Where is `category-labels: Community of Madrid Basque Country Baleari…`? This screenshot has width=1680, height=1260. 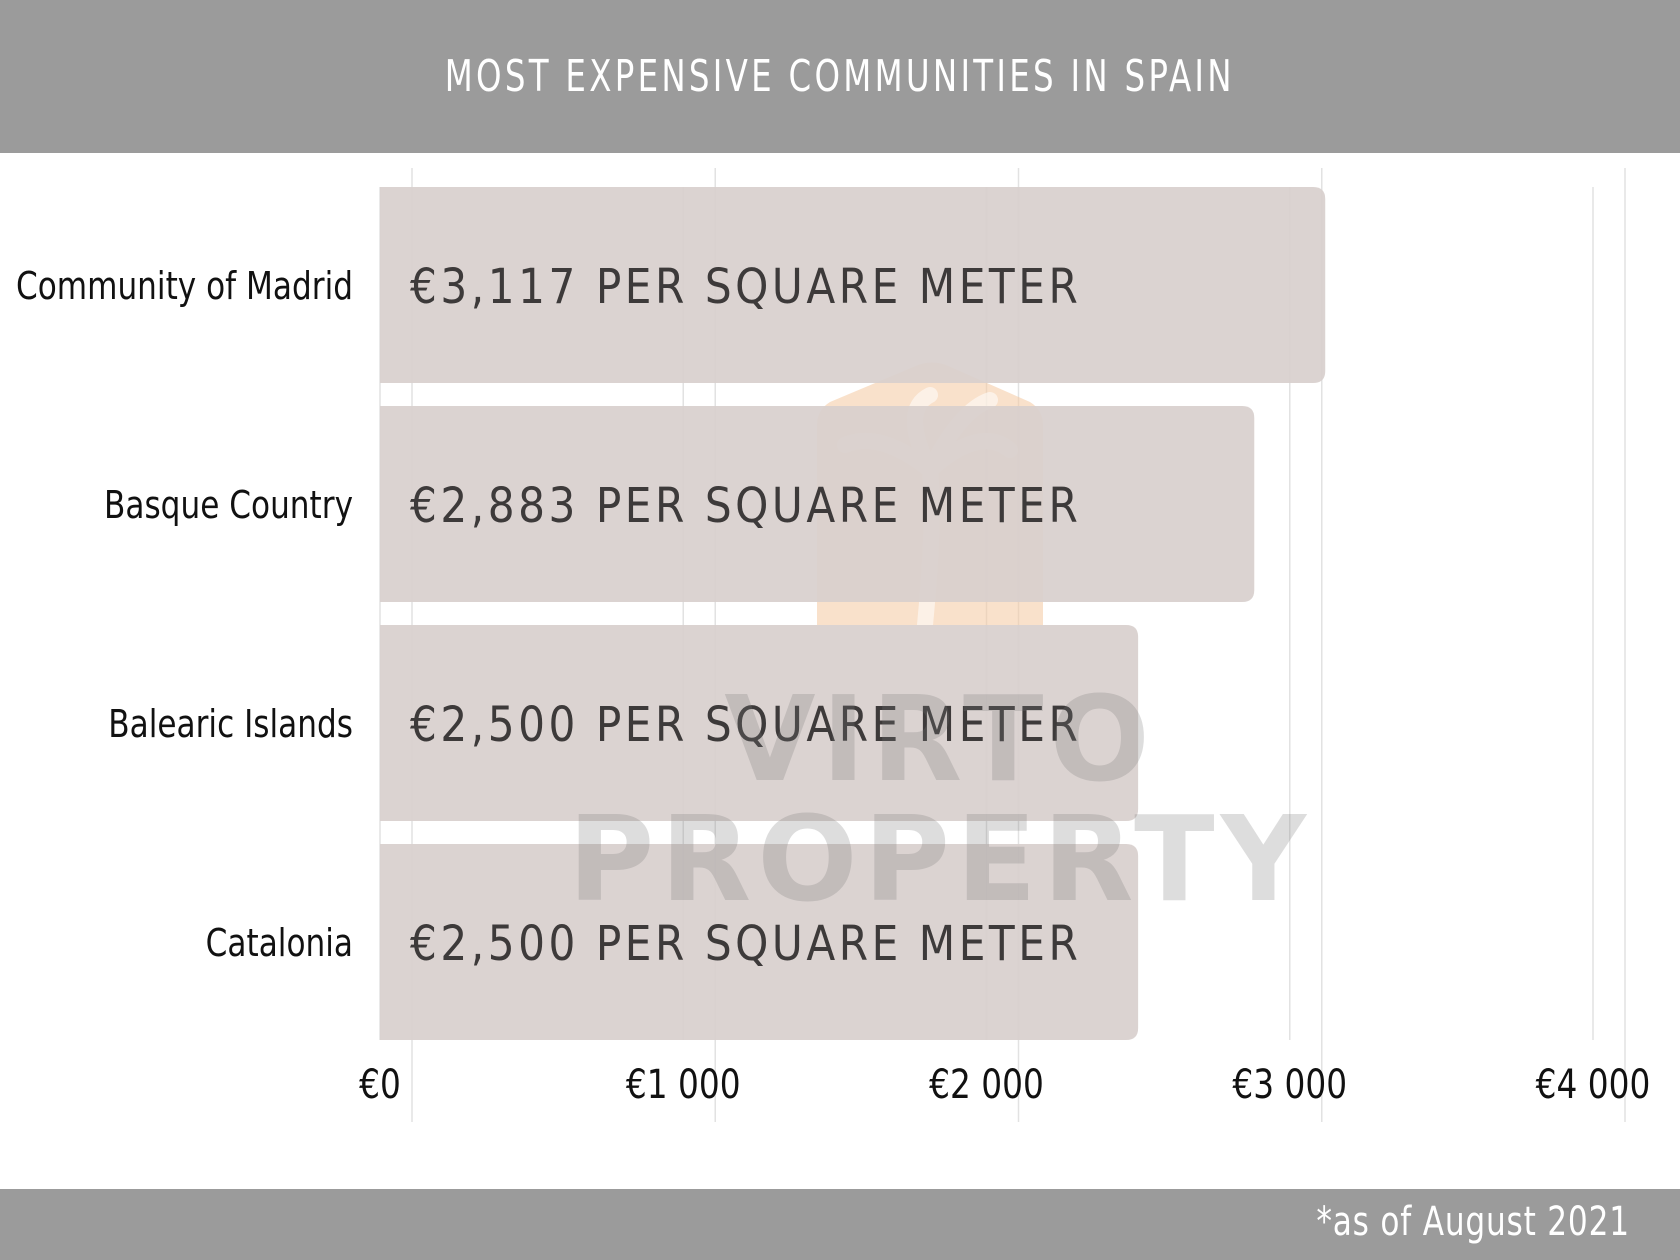
category-labels: Community of Madrid Basque Country Baleari… is located at coordinates (184, 615).